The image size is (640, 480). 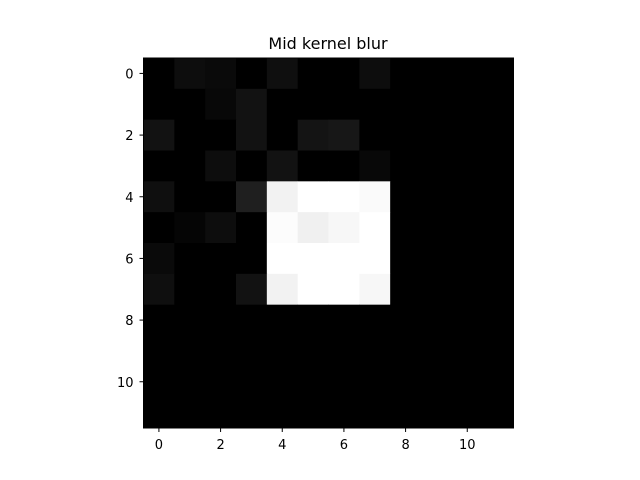 What do you see at coordinates (221, 289) in the screenshot?
I see `heatmap-cell-r7-c2` at bounding box center [221, 289].